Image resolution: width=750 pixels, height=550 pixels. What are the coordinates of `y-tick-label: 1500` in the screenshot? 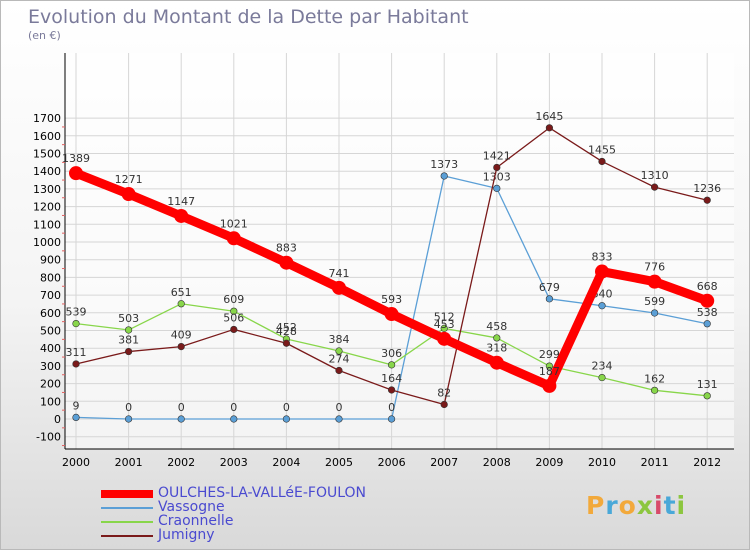 It's located at (47, 154).